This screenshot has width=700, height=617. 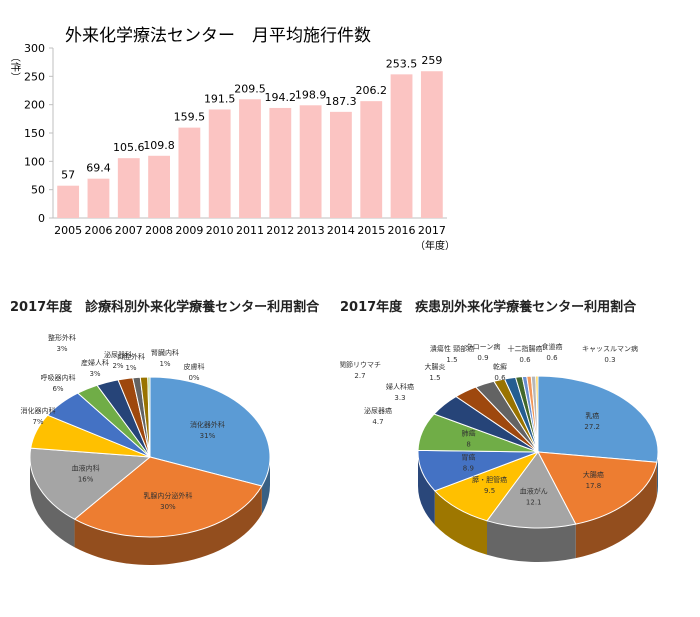 What do you see at coordinates (34, 48) in the screenshot?
I see `y-tick-label: 300` at bounding box center [34, 48].